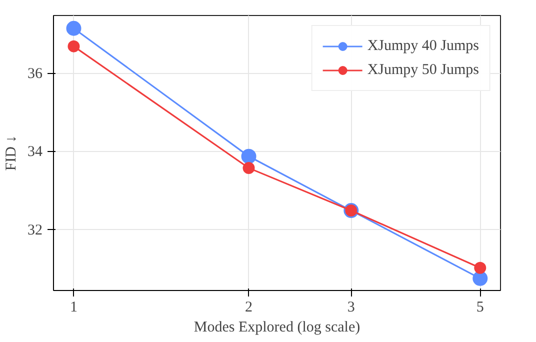  I want to click on x-tick-label: 3, so click(351, 308).